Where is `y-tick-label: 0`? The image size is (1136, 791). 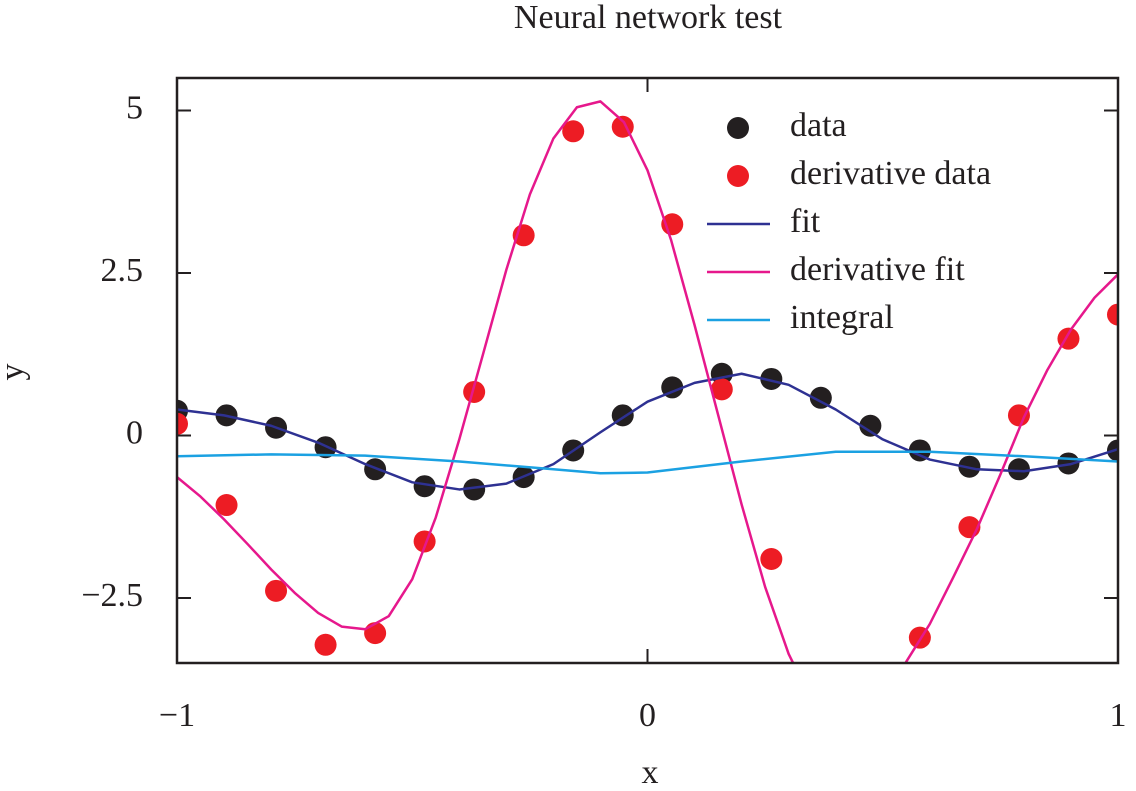
y-tick-label: 0 is located at coordinates (134, 432).